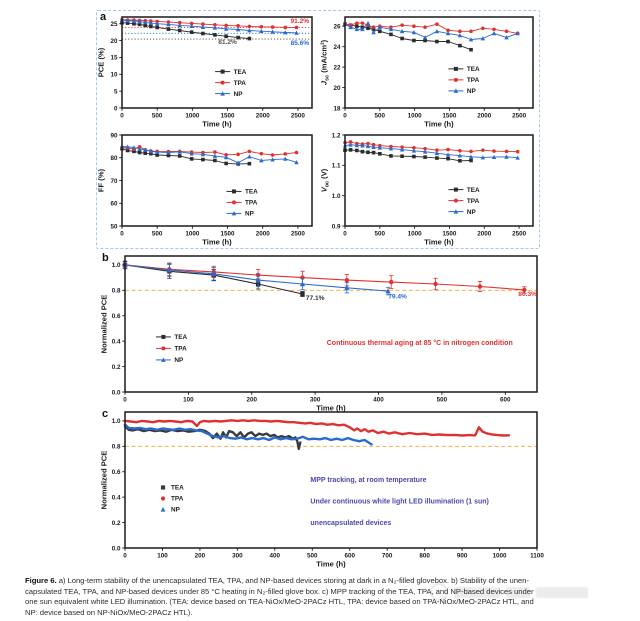  Describe the element at coordinates (188, 400) in the screenshot. I see `svg-text: 100` at that location.